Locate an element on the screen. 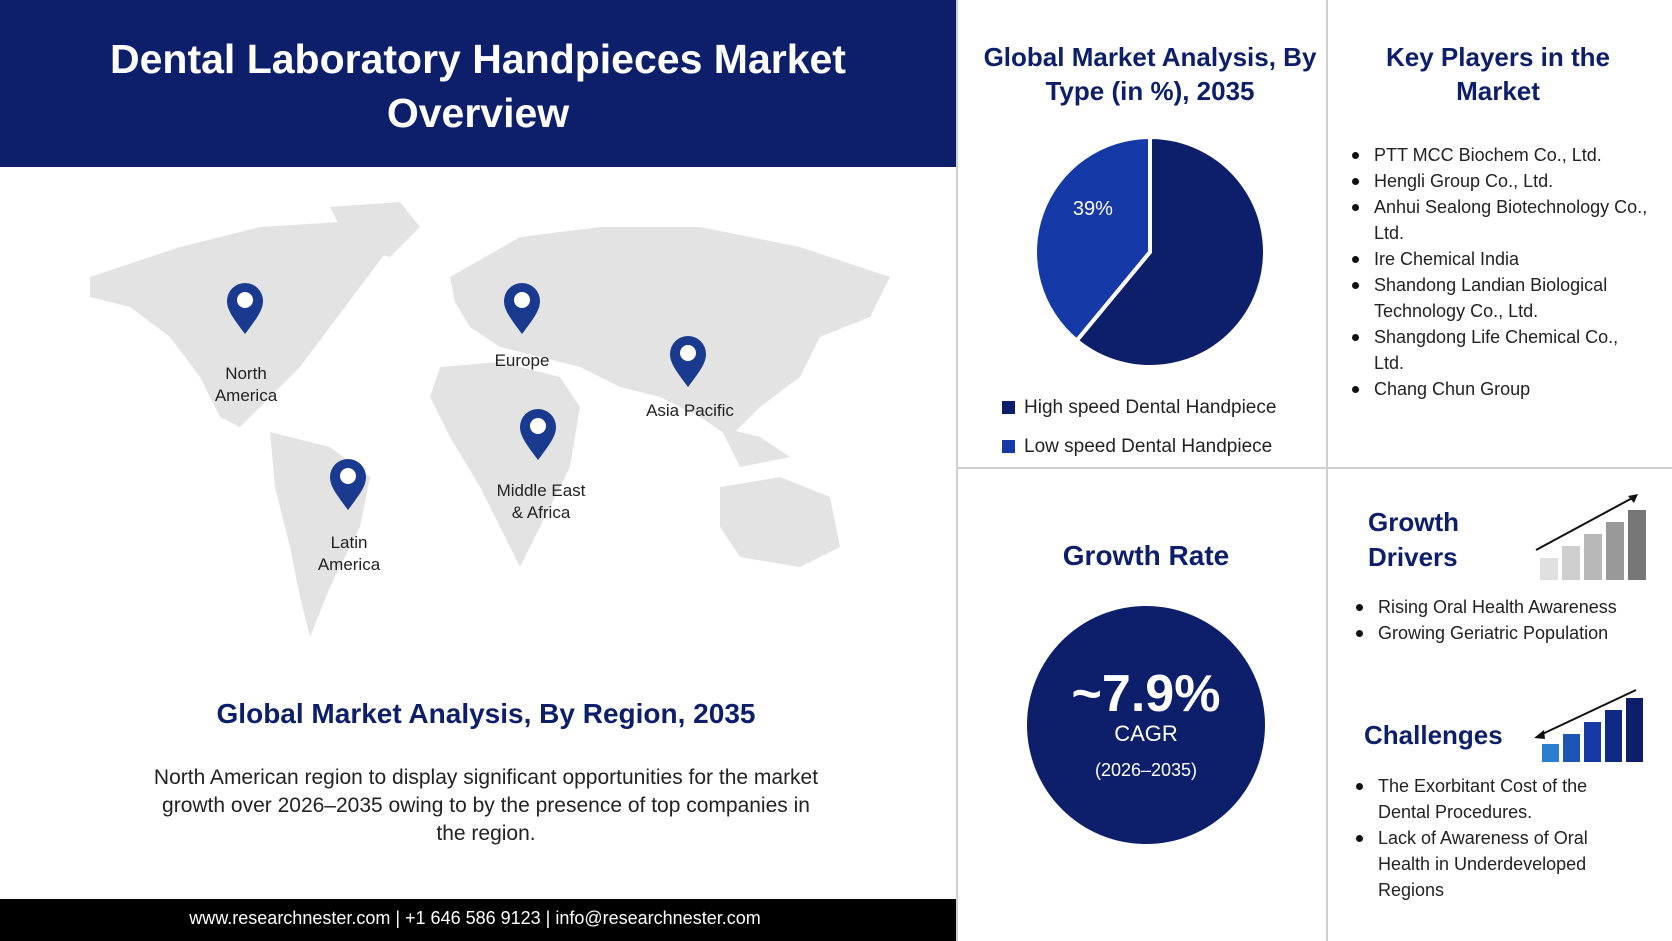  growth-icon is located at coordinates (1590, 537).